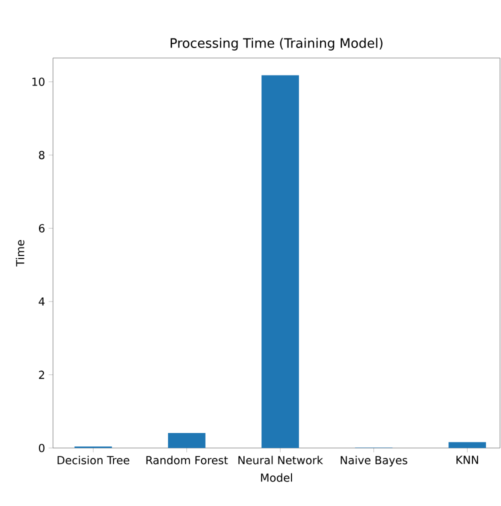 The height and width of the screenshot is (506, 501). What do you see at coordinates (41, 302) in the screenshot?
I see `y-tick-label: 4` at bounding box center [41, 302].